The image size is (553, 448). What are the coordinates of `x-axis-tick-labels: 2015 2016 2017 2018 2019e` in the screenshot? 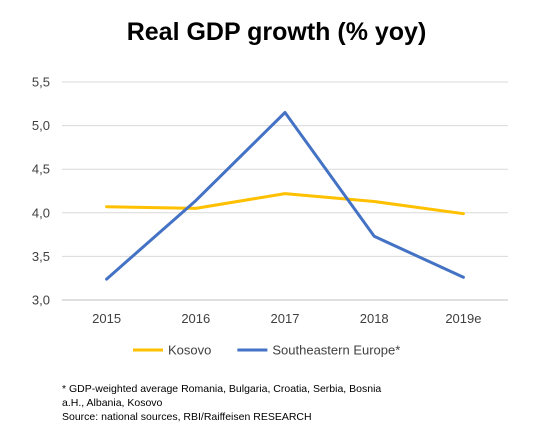 It's located at (286, 318).